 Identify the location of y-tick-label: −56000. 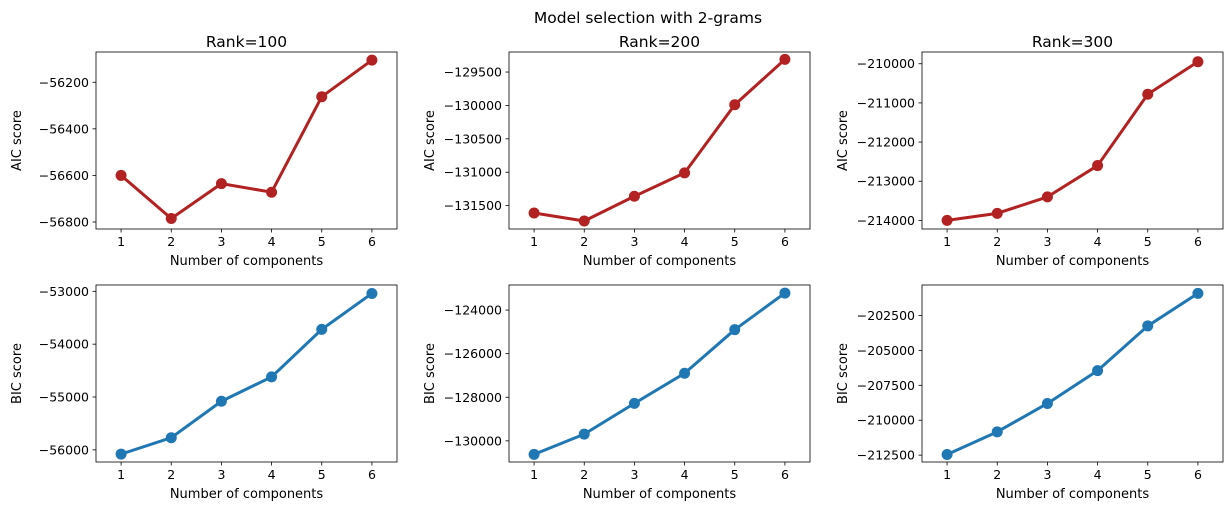
(64, 449).